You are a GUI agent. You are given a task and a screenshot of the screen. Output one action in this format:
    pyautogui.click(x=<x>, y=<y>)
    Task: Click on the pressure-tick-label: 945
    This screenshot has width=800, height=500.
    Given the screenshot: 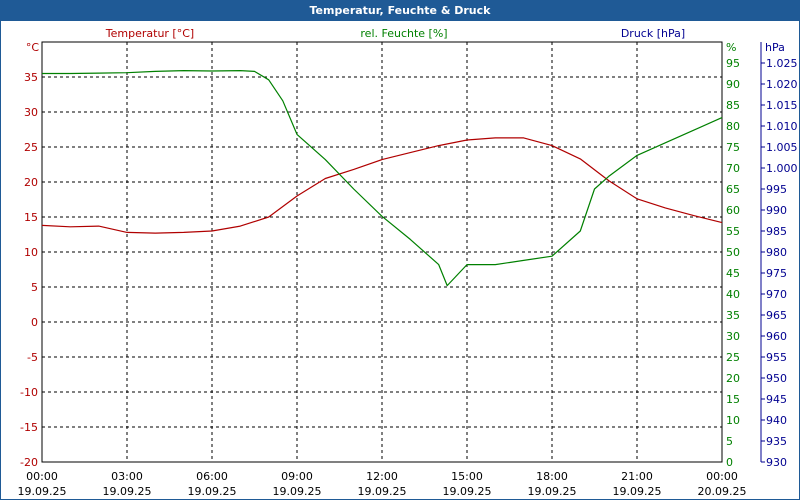 What is the action you would take?
    pyautogui.click(x=776, y=399)
    